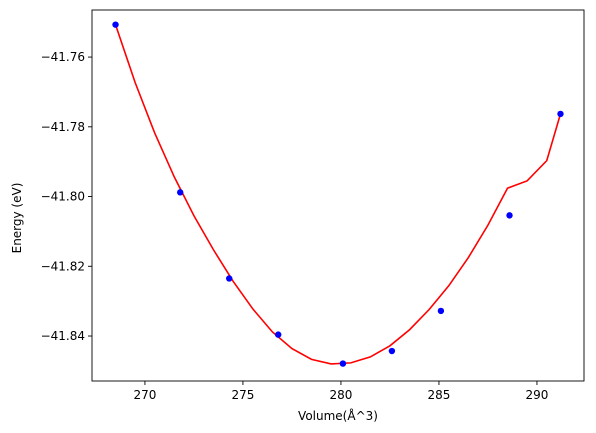 The image size is (596, 433). What do you see at coordinates (340, 395) in the screenshot?
I see `x-tick-label: 280` at bounding box center [340, 395].